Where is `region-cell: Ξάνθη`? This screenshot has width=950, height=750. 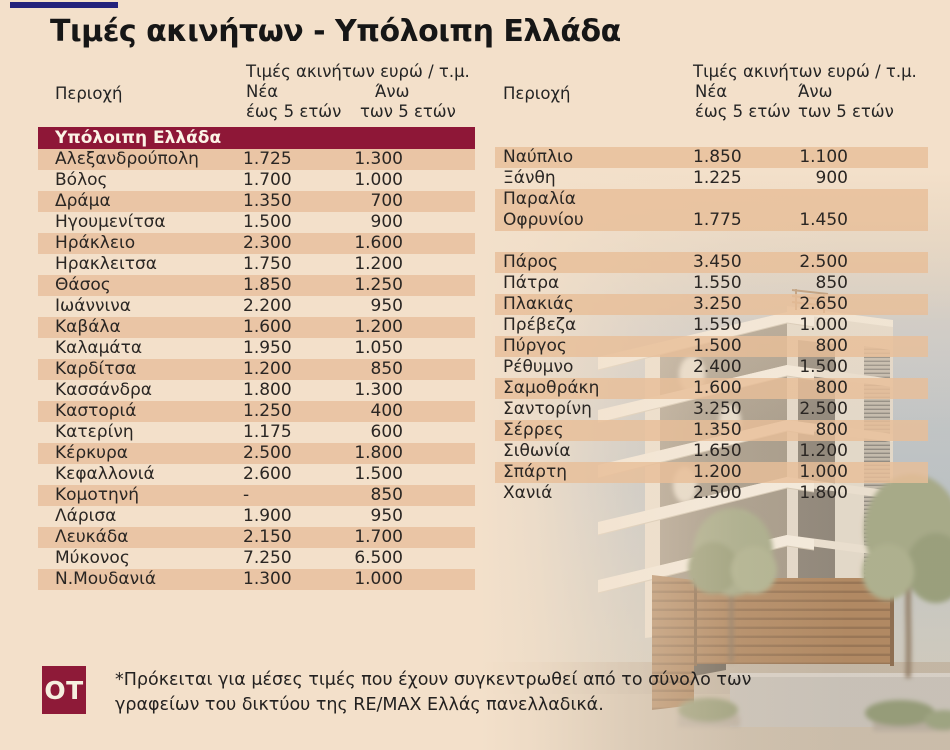
region-cell: Ξάνθη is located at coordinates (529, 178).